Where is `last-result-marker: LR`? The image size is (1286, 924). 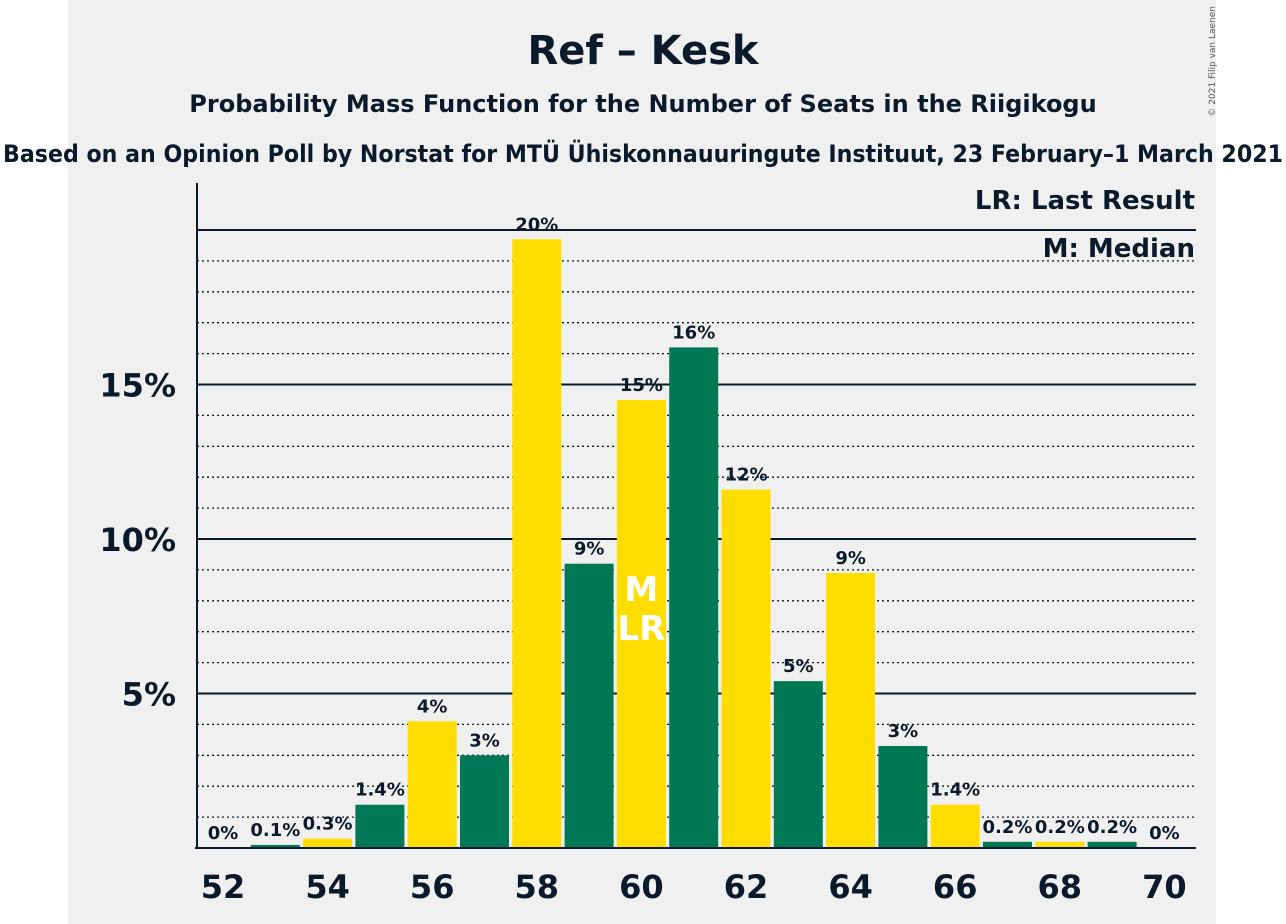 last-result-marker: LR is located at coordinates (641, 629).